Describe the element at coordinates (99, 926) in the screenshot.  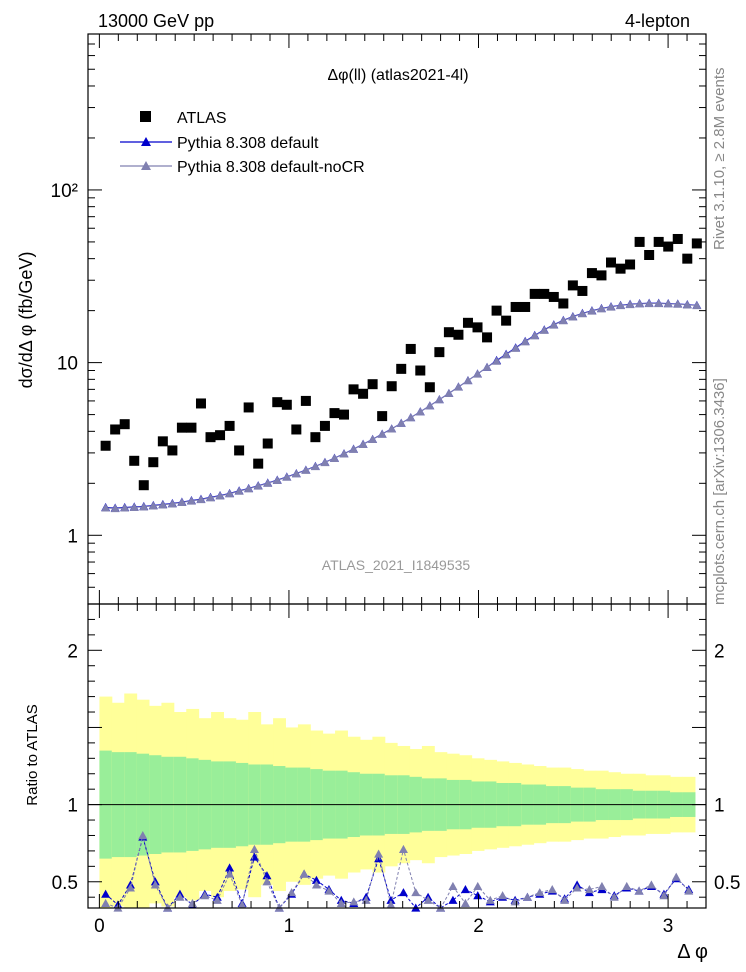
I see `x-tick-label: 0` at that location.